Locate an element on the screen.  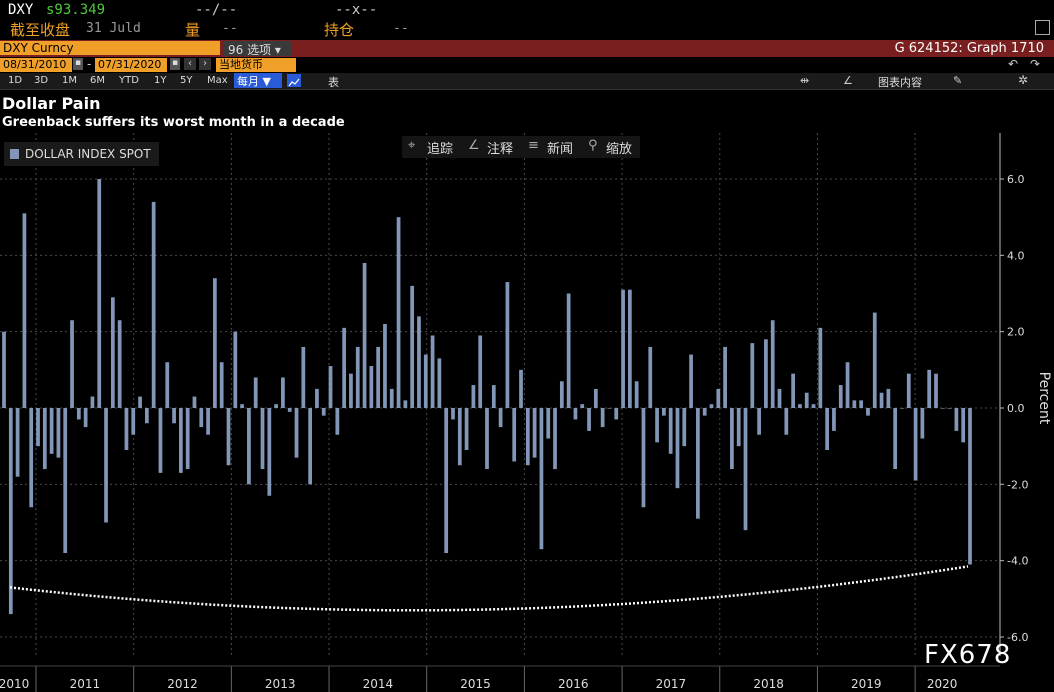
period-1y: 1Y is located at coordinates (160, 80).